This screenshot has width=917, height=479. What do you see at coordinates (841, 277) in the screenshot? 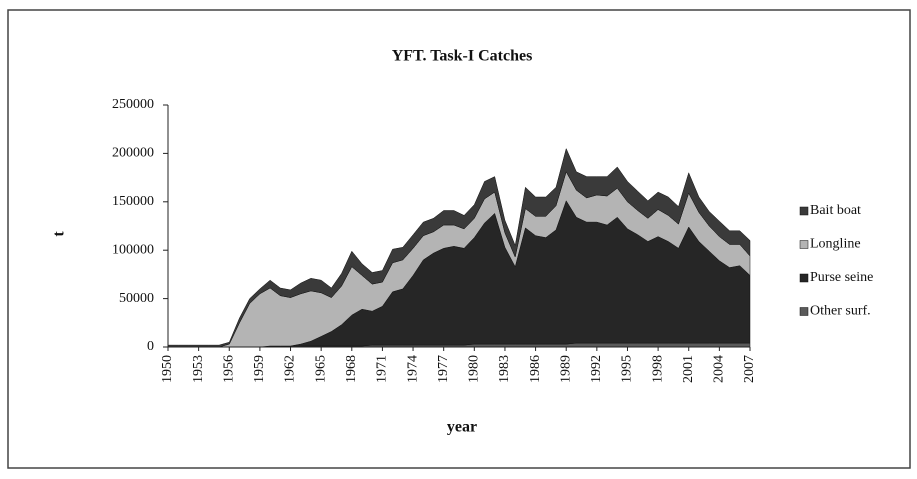
I see `legend-label: Purse seine` at bounding box center [841, 277].